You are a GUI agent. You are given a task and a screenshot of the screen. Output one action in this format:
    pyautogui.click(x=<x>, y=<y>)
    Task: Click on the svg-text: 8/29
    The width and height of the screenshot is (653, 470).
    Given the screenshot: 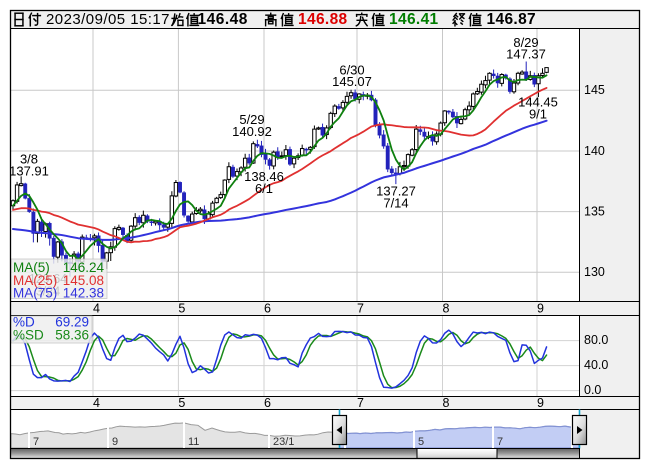 What is the action you would take?
    pyautogui.click(x=525, y=42)
    